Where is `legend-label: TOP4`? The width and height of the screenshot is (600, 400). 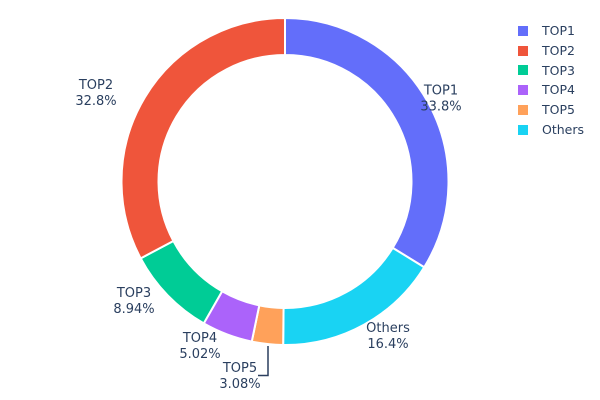 legend-label: TOP4 is located at coordinates (558, 90).